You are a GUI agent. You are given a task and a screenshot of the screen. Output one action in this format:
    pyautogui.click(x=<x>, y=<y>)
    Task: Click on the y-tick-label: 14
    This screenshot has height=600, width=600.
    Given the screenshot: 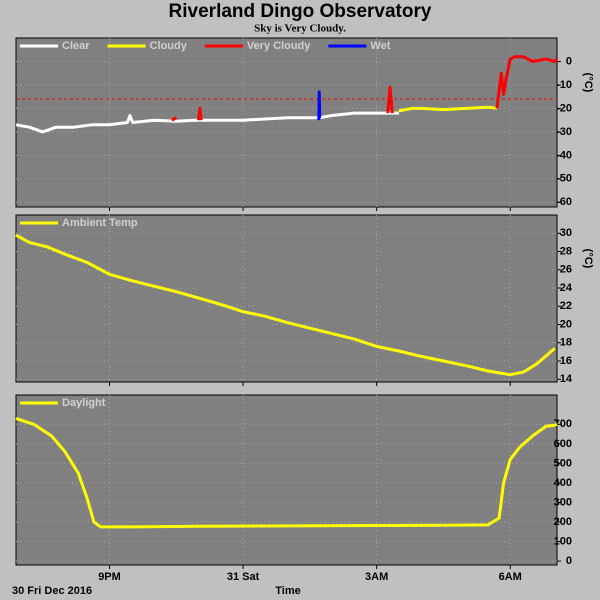 What is the action you would take?
    pyautogui.click(x=566, y=379)
    